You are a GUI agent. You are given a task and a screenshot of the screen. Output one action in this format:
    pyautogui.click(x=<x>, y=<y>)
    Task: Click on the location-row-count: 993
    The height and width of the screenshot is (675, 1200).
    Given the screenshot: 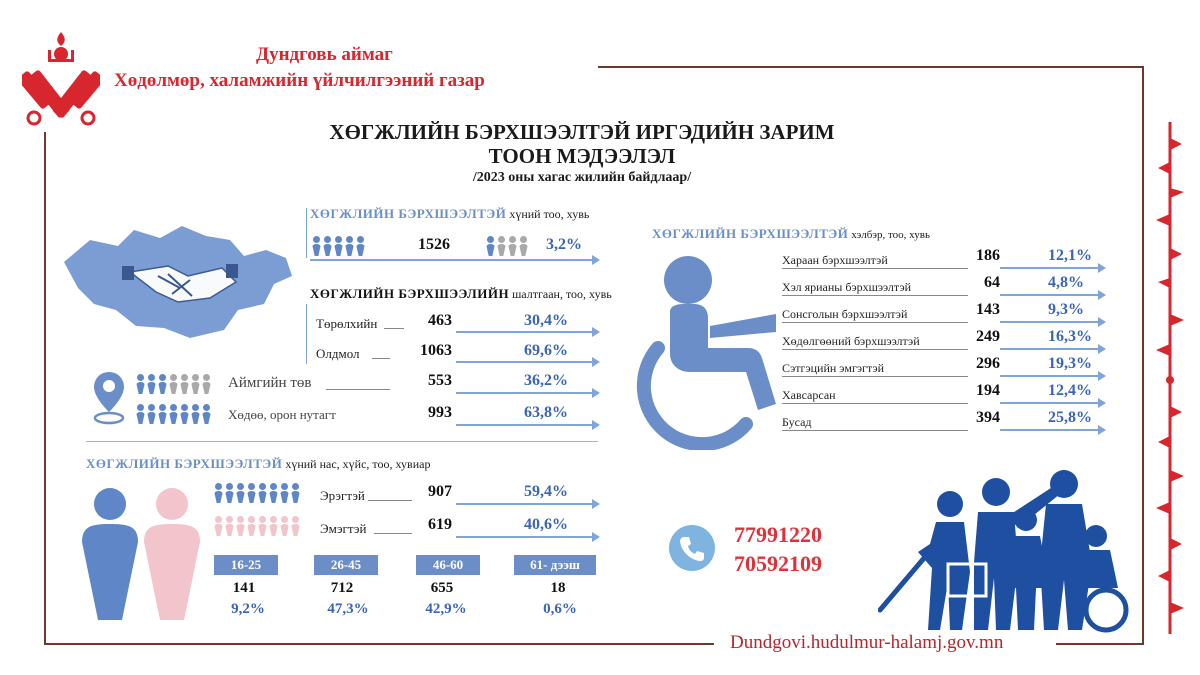 What is the action you would take?
    pyautogui.click(x=440, y=412)
    